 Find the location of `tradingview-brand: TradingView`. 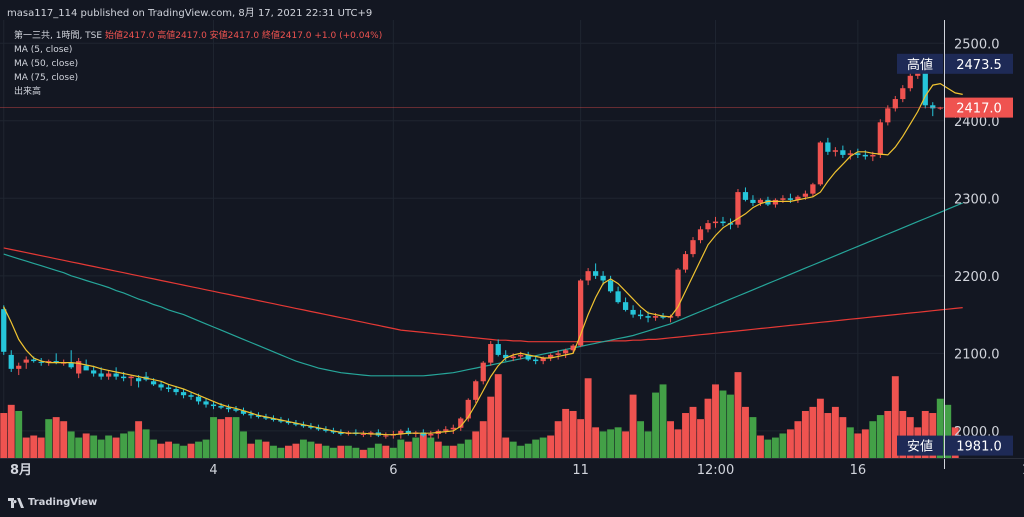

tradingview-brand: TradingView is located at coordinates (63, 502).